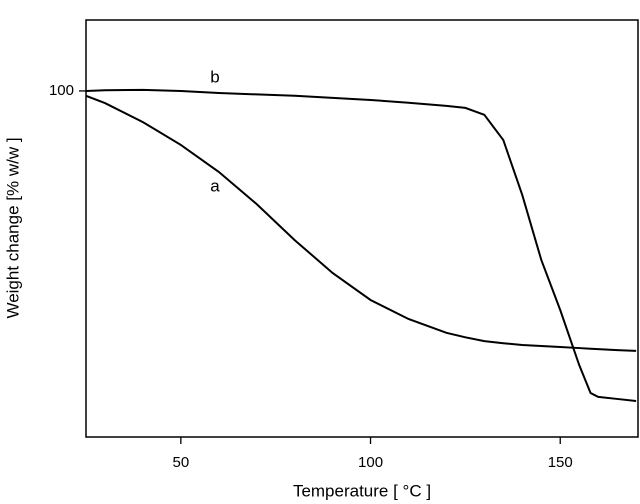 This screenshot has height=504, width=640. What do you see at coordinates (214, 76) in the screenshot?
I see `annotation: b` at bounding box center [214, 76].